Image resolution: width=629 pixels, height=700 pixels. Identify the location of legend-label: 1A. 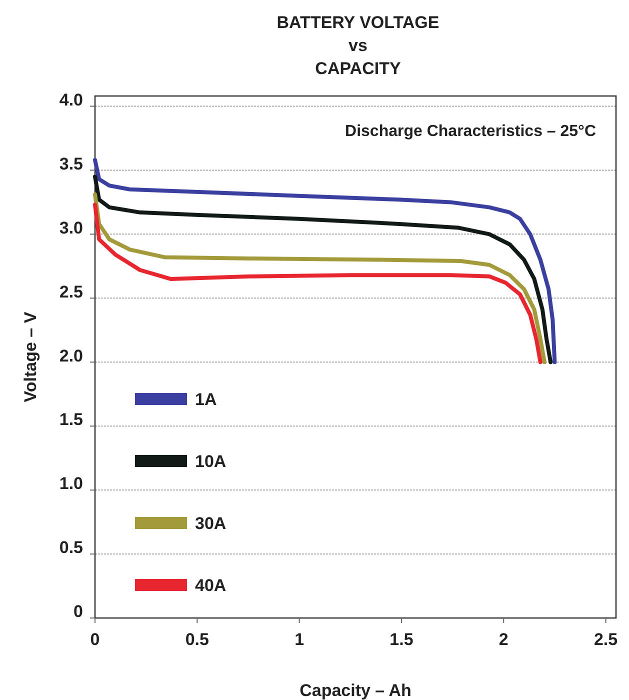
(206, 399).